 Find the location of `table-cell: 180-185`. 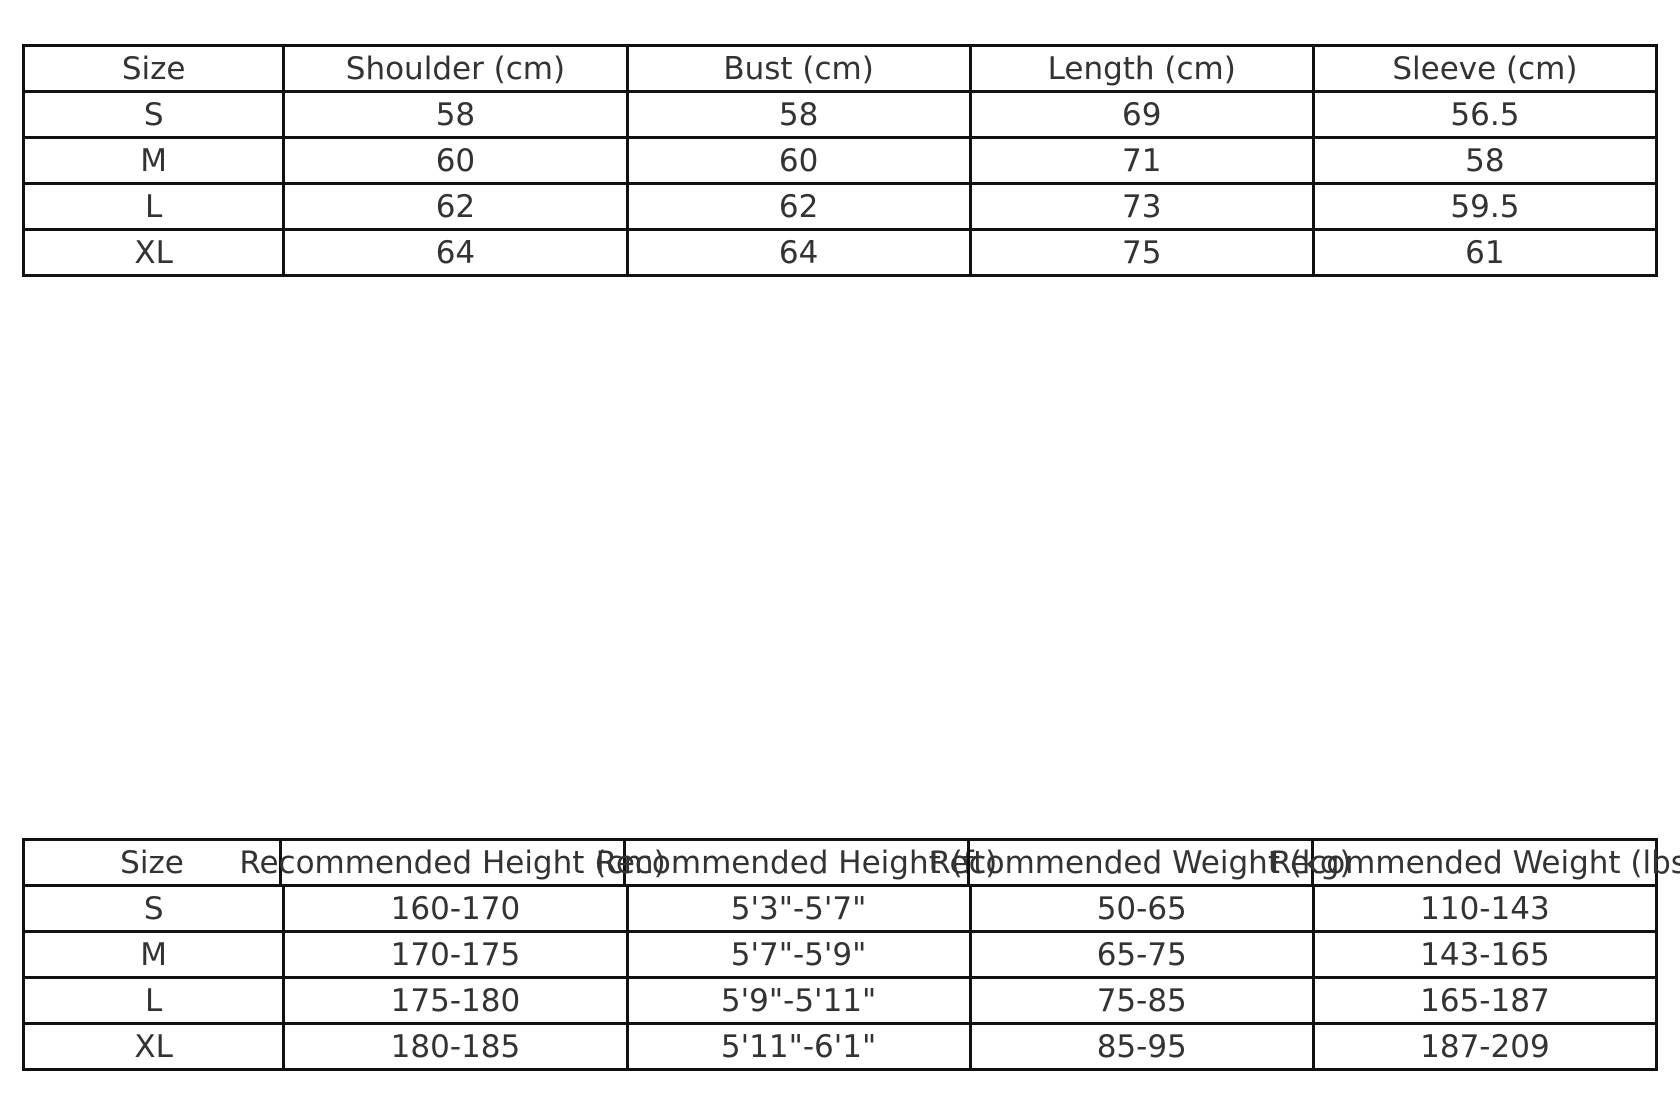

table-cell: 180-185 is located at coordinates (453, 1046).